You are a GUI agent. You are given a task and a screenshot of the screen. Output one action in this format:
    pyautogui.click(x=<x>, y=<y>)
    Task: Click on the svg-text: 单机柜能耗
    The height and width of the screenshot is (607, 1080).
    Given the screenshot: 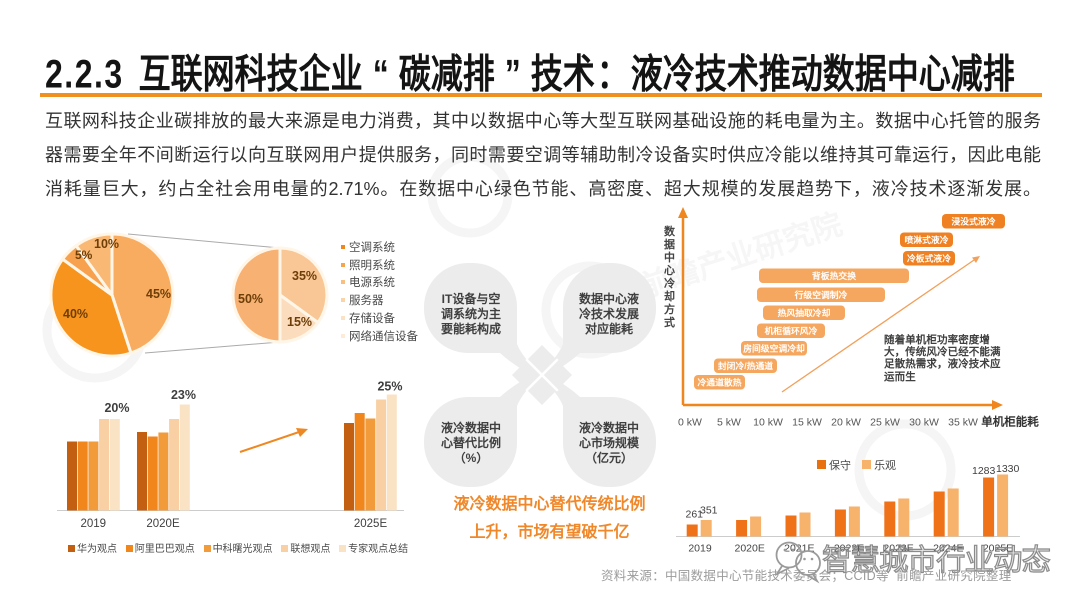 What is the action you would take?
    pyautogui.click(x=1010, y=422)
    